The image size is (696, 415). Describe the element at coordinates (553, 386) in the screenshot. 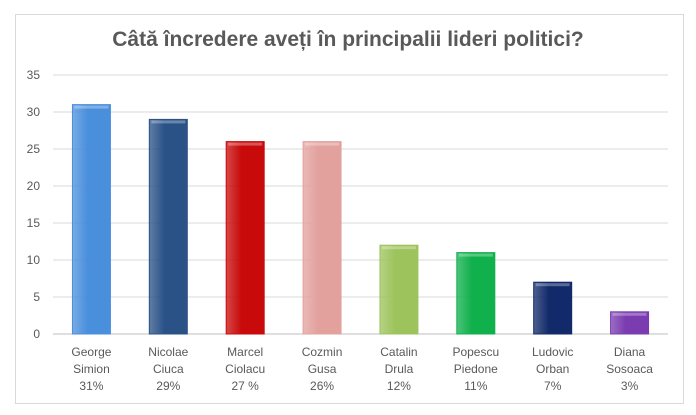

I see `category-label: 7%` at that location.